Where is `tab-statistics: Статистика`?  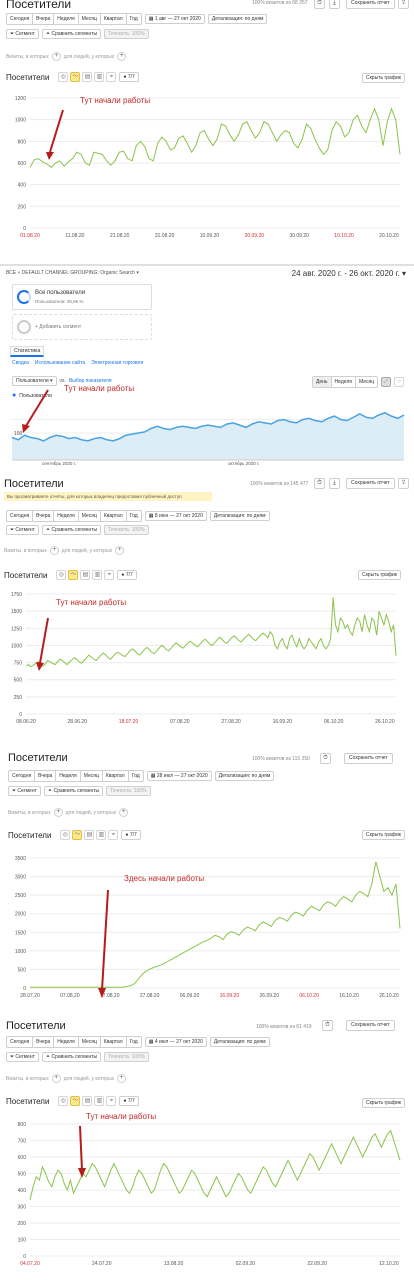 tab-statistics: Статистика is located at coordinates (27, 351).